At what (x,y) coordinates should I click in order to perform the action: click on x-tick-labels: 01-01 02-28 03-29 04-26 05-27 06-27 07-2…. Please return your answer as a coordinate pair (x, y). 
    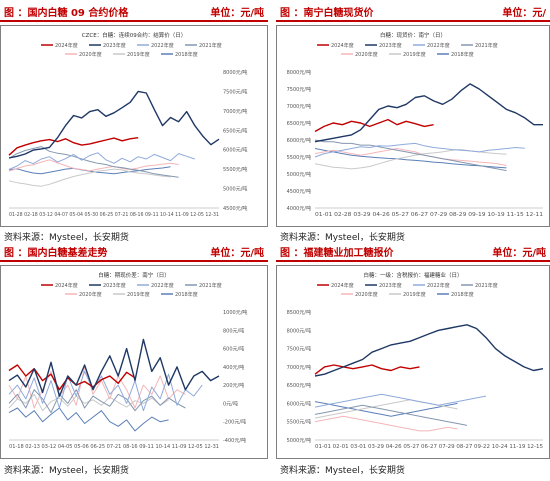
    Looking at the image, I should click on (429, 215).